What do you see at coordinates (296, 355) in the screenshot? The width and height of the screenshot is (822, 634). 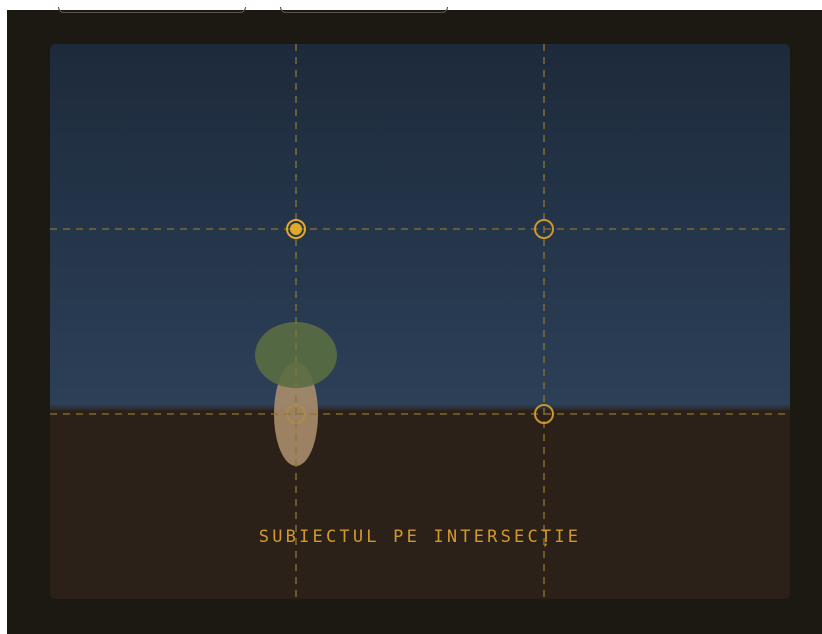 I see `tree-crown` at bounding box center [296, 355].